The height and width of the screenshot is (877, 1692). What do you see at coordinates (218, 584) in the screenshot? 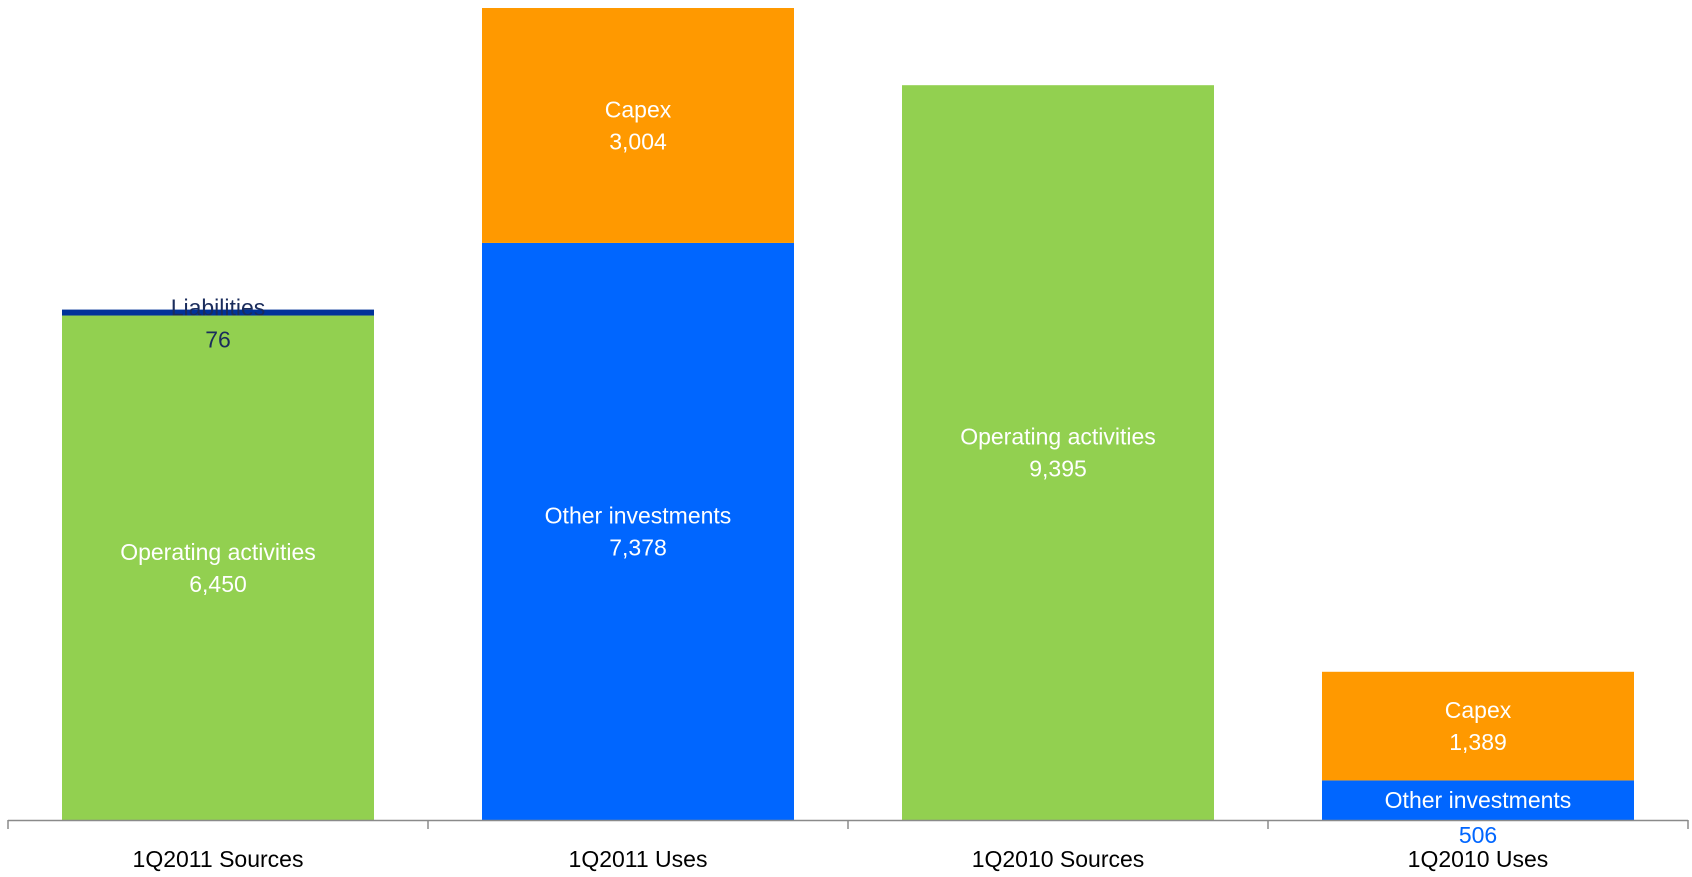
I see `data-label-operating-activities-1q2011-sources: 6,450` at bounding box center [218, 584].